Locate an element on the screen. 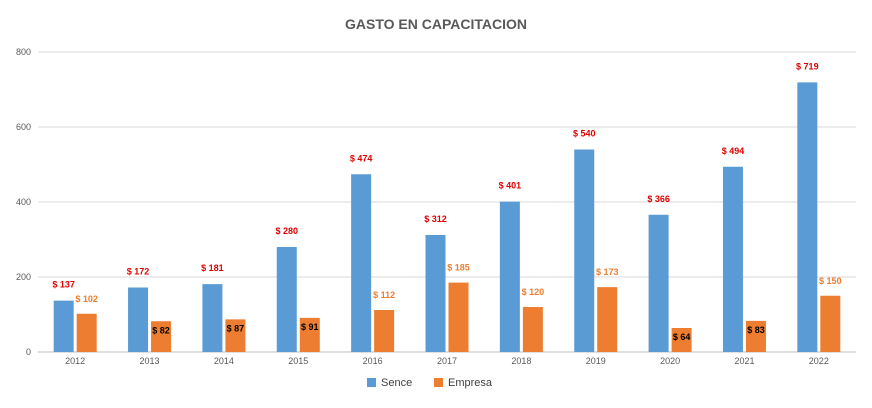  legend-label: Sence is located at coordinates (396, 383).